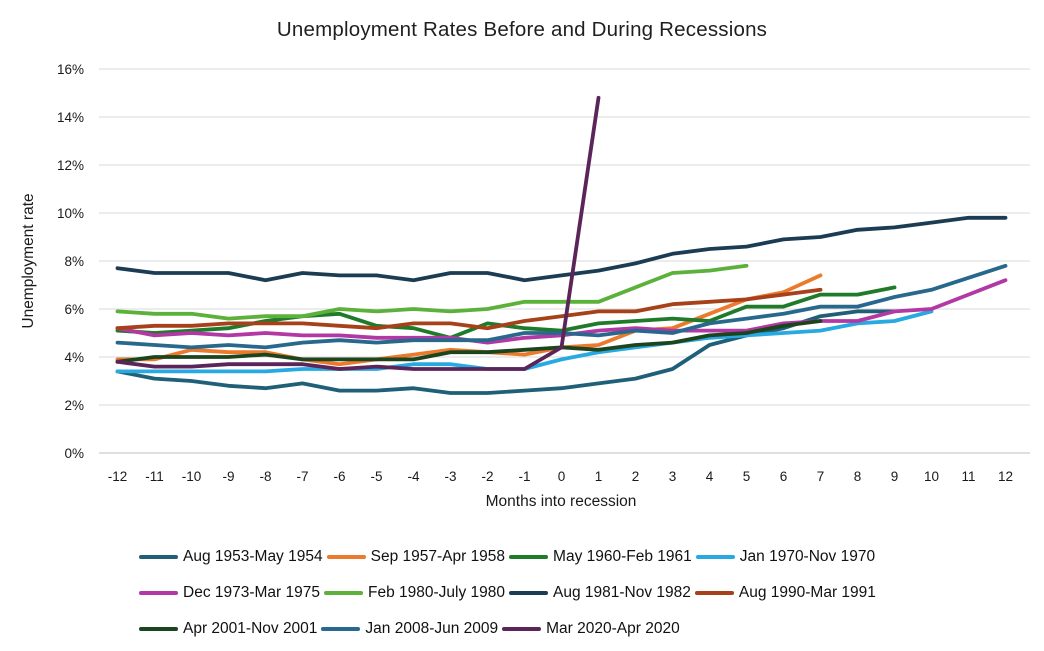  I want to click on y-tick-label: 6%, so click(74, 309).